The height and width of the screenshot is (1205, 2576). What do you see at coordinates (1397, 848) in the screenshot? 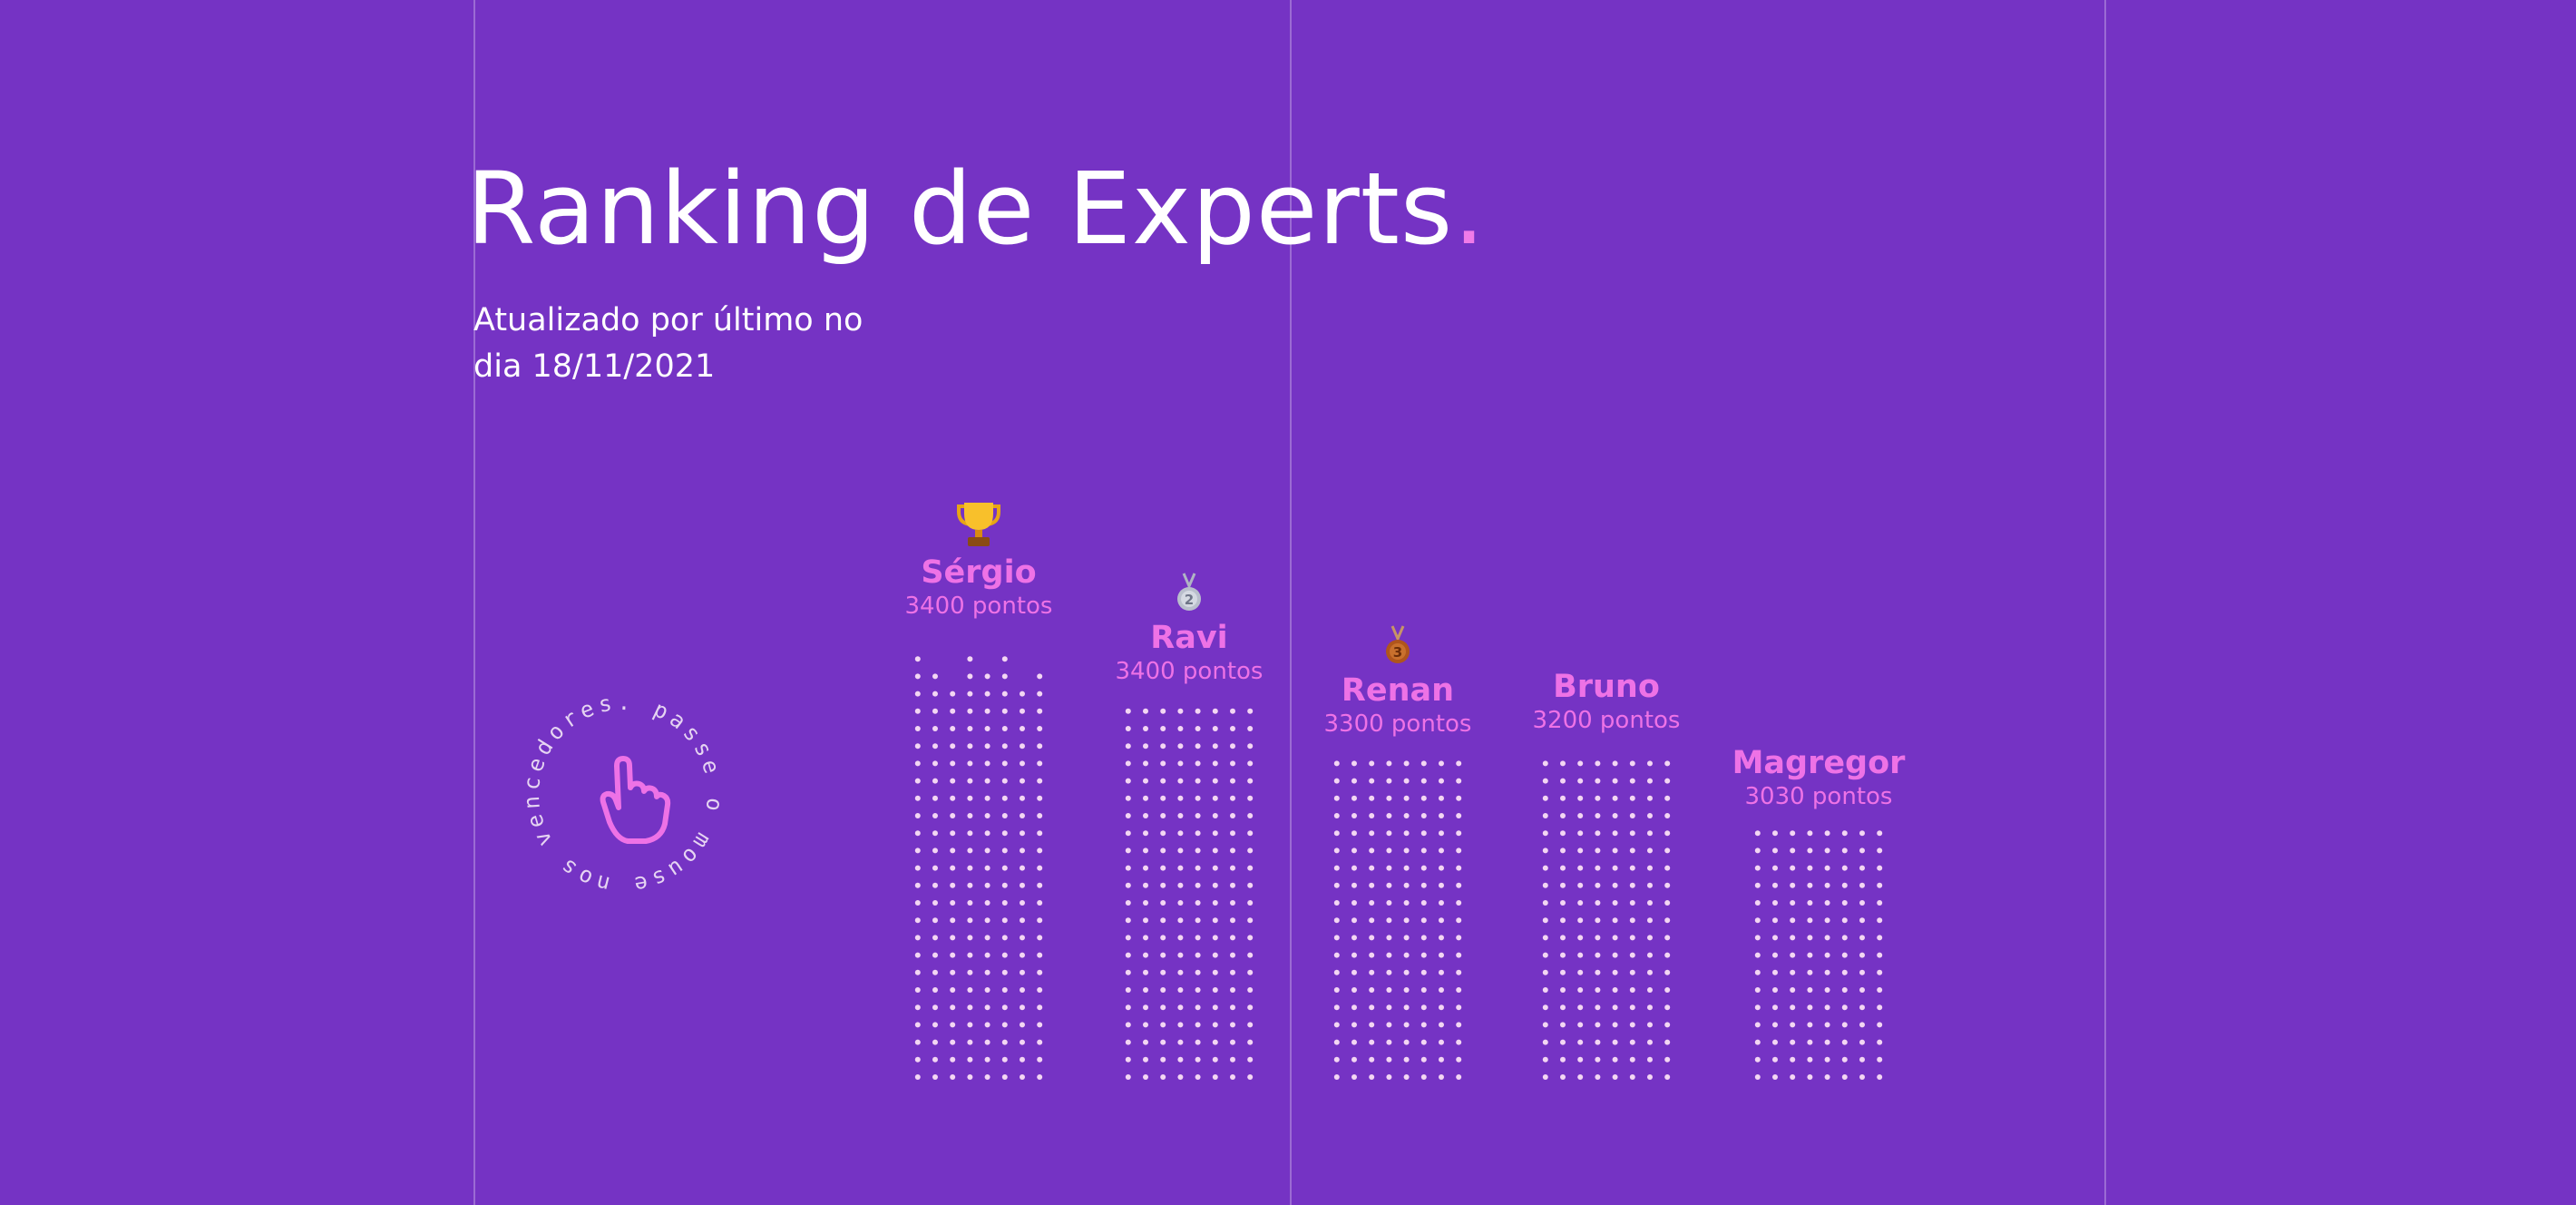
I see `ranking-bar-3: 3 Renan 3300 pontos` at bounding box center [1397, 848].